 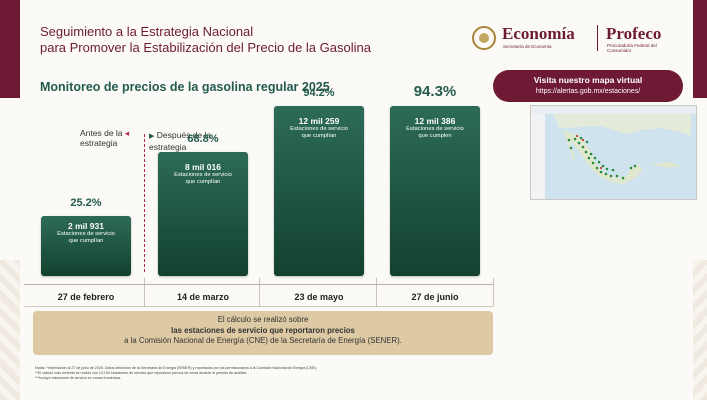 What do you see at coordinates (184, 135) in the screenshot?
I see `after-strategy-line1: Después de la` at bounding box center [184, 135].